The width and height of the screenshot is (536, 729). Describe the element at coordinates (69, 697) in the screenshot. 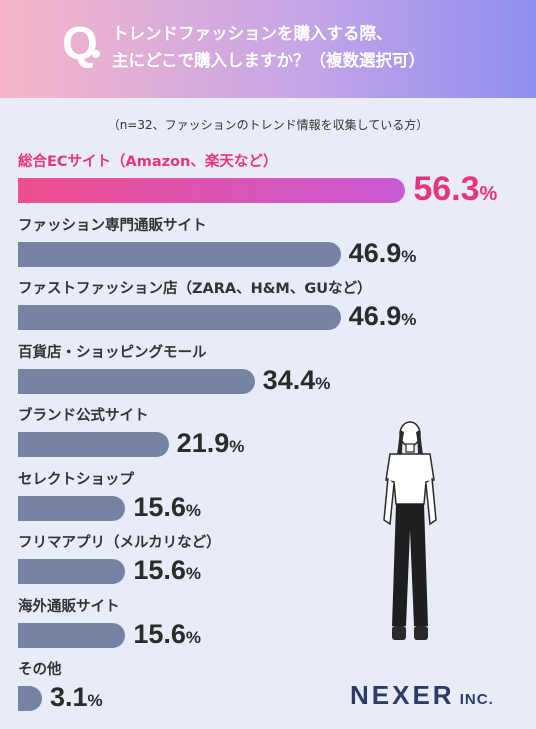

I see `value-number: 3.1` at that location.